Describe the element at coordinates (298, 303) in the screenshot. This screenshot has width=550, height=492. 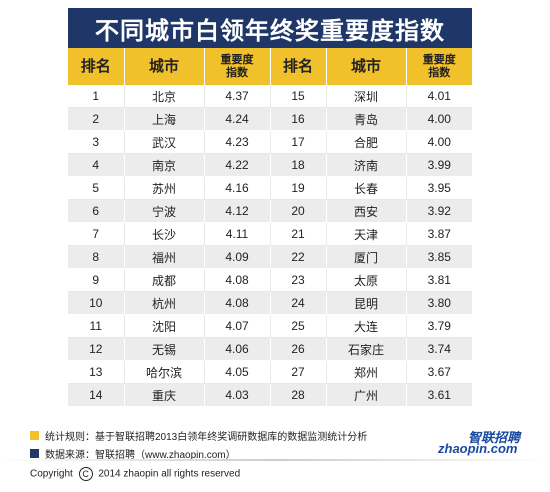
I see `rank-cell: 24` at that location.